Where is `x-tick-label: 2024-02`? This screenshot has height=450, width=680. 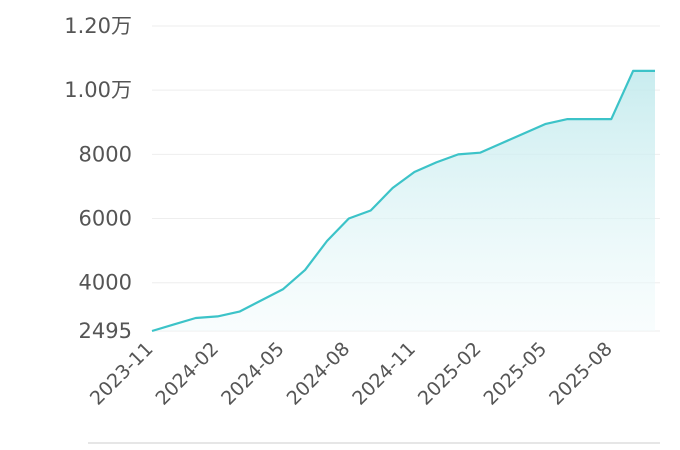 x-tick-label: 2024-02 is located at coordinates (187, 374).